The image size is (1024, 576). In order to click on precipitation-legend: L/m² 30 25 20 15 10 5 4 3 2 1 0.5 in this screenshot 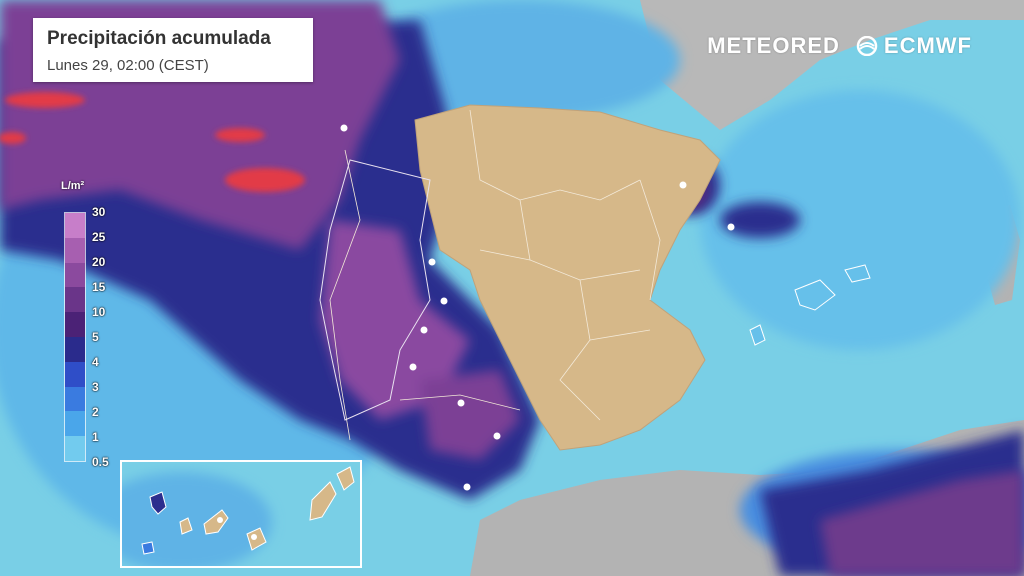, I will do `click(91, 324)`.